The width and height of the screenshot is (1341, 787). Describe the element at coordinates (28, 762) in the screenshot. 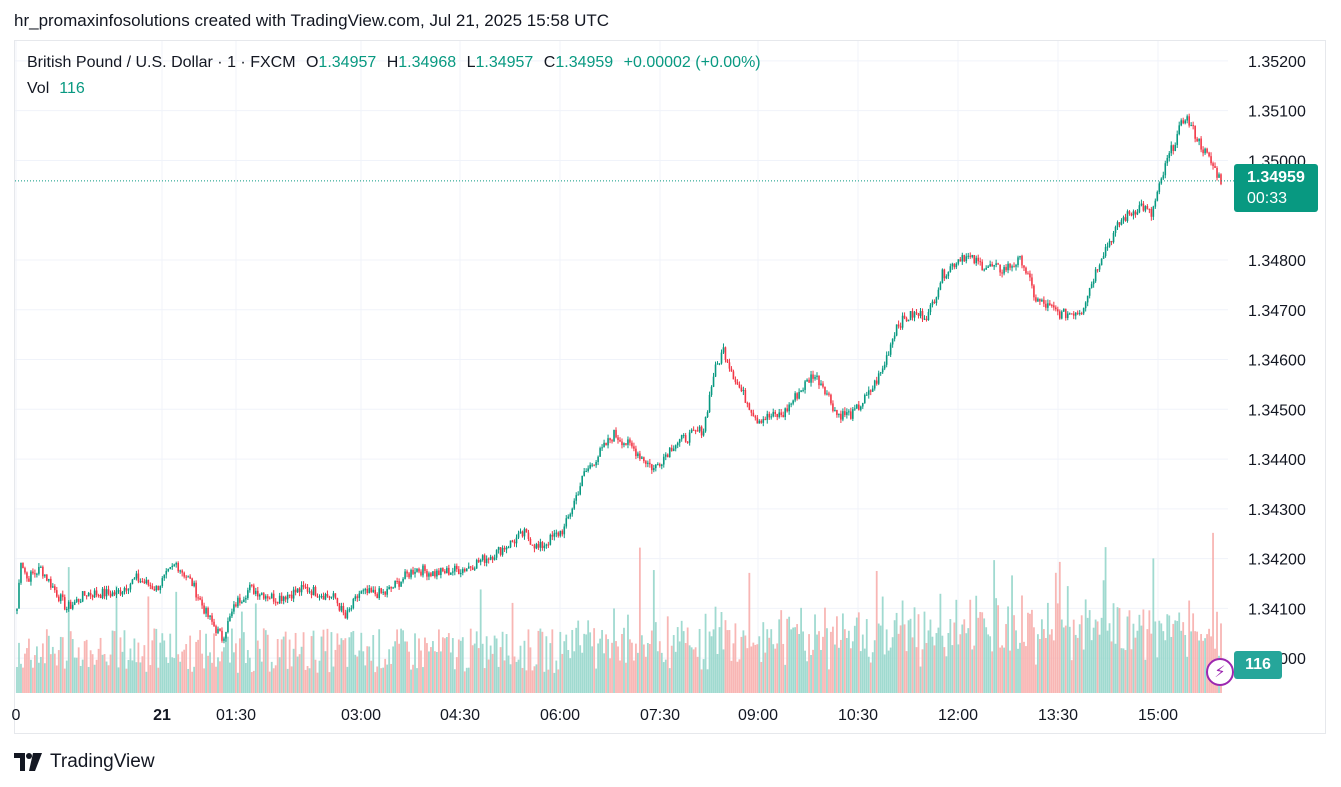

I see `tradingview-logo-icon` at that location.